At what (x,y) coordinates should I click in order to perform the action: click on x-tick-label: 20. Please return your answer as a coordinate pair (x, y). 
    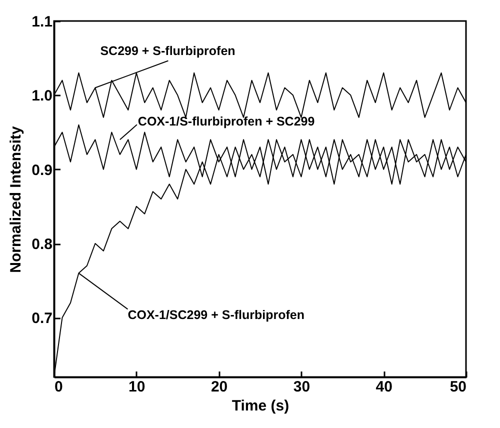
    Looking at the image, I should click on (219, 387).